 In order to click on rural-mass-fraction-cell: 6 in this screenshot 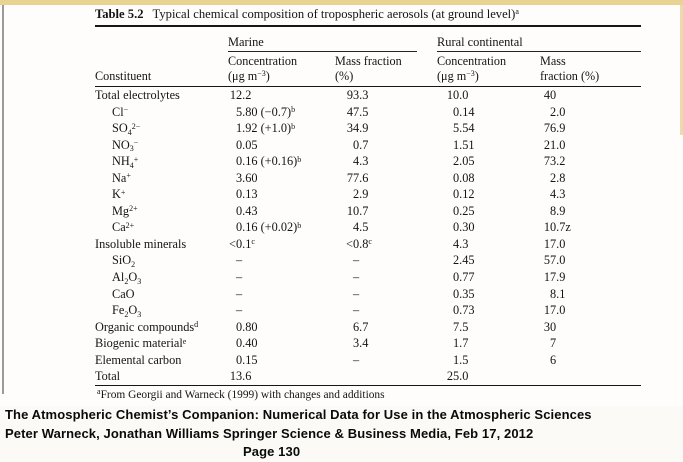, I will do `click(553, 359)`.